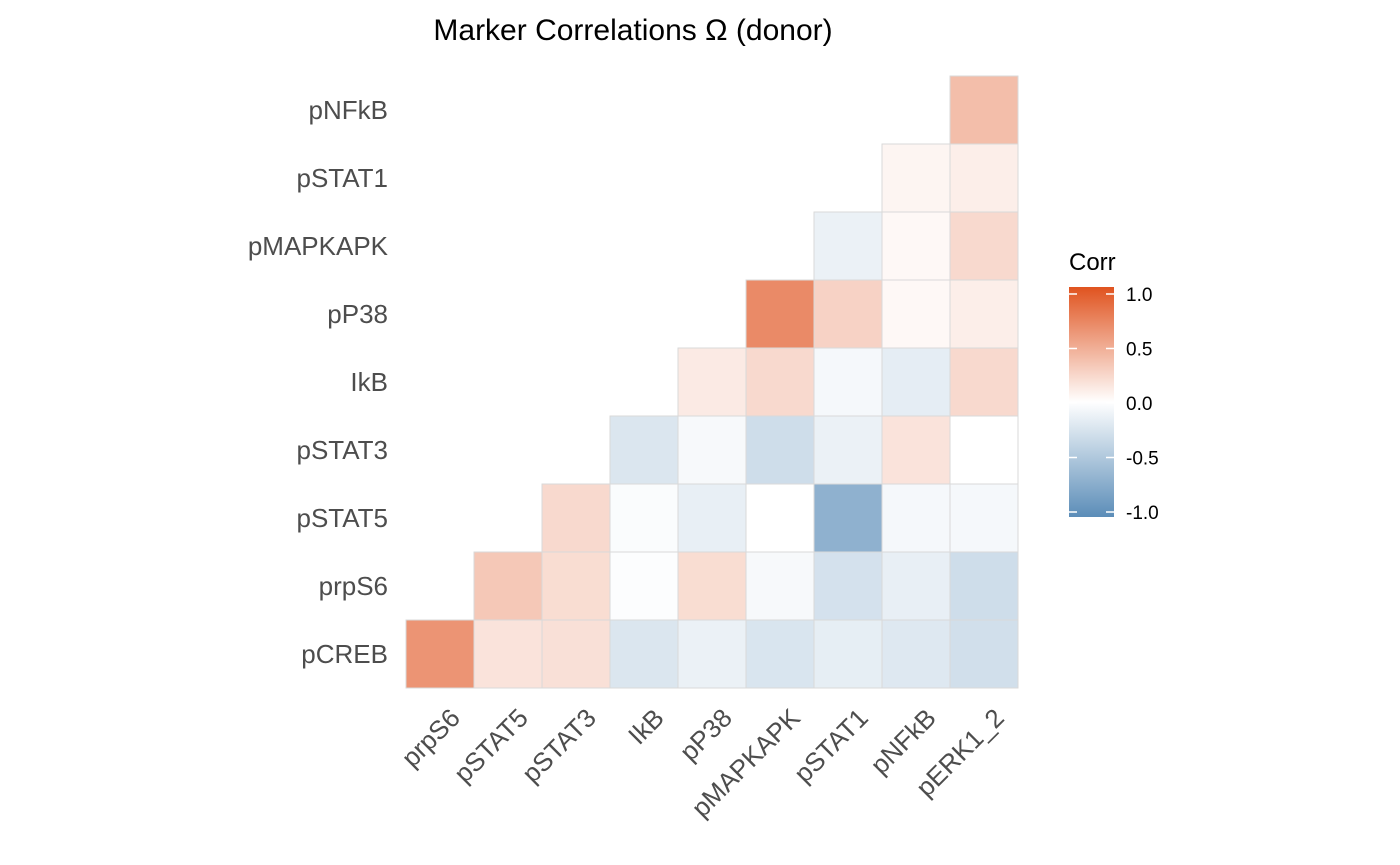 The height and width of the screenshot is (865, 1400). I want to click on heatmap-cell-pSTAT3-pP38, so click(712, 450).